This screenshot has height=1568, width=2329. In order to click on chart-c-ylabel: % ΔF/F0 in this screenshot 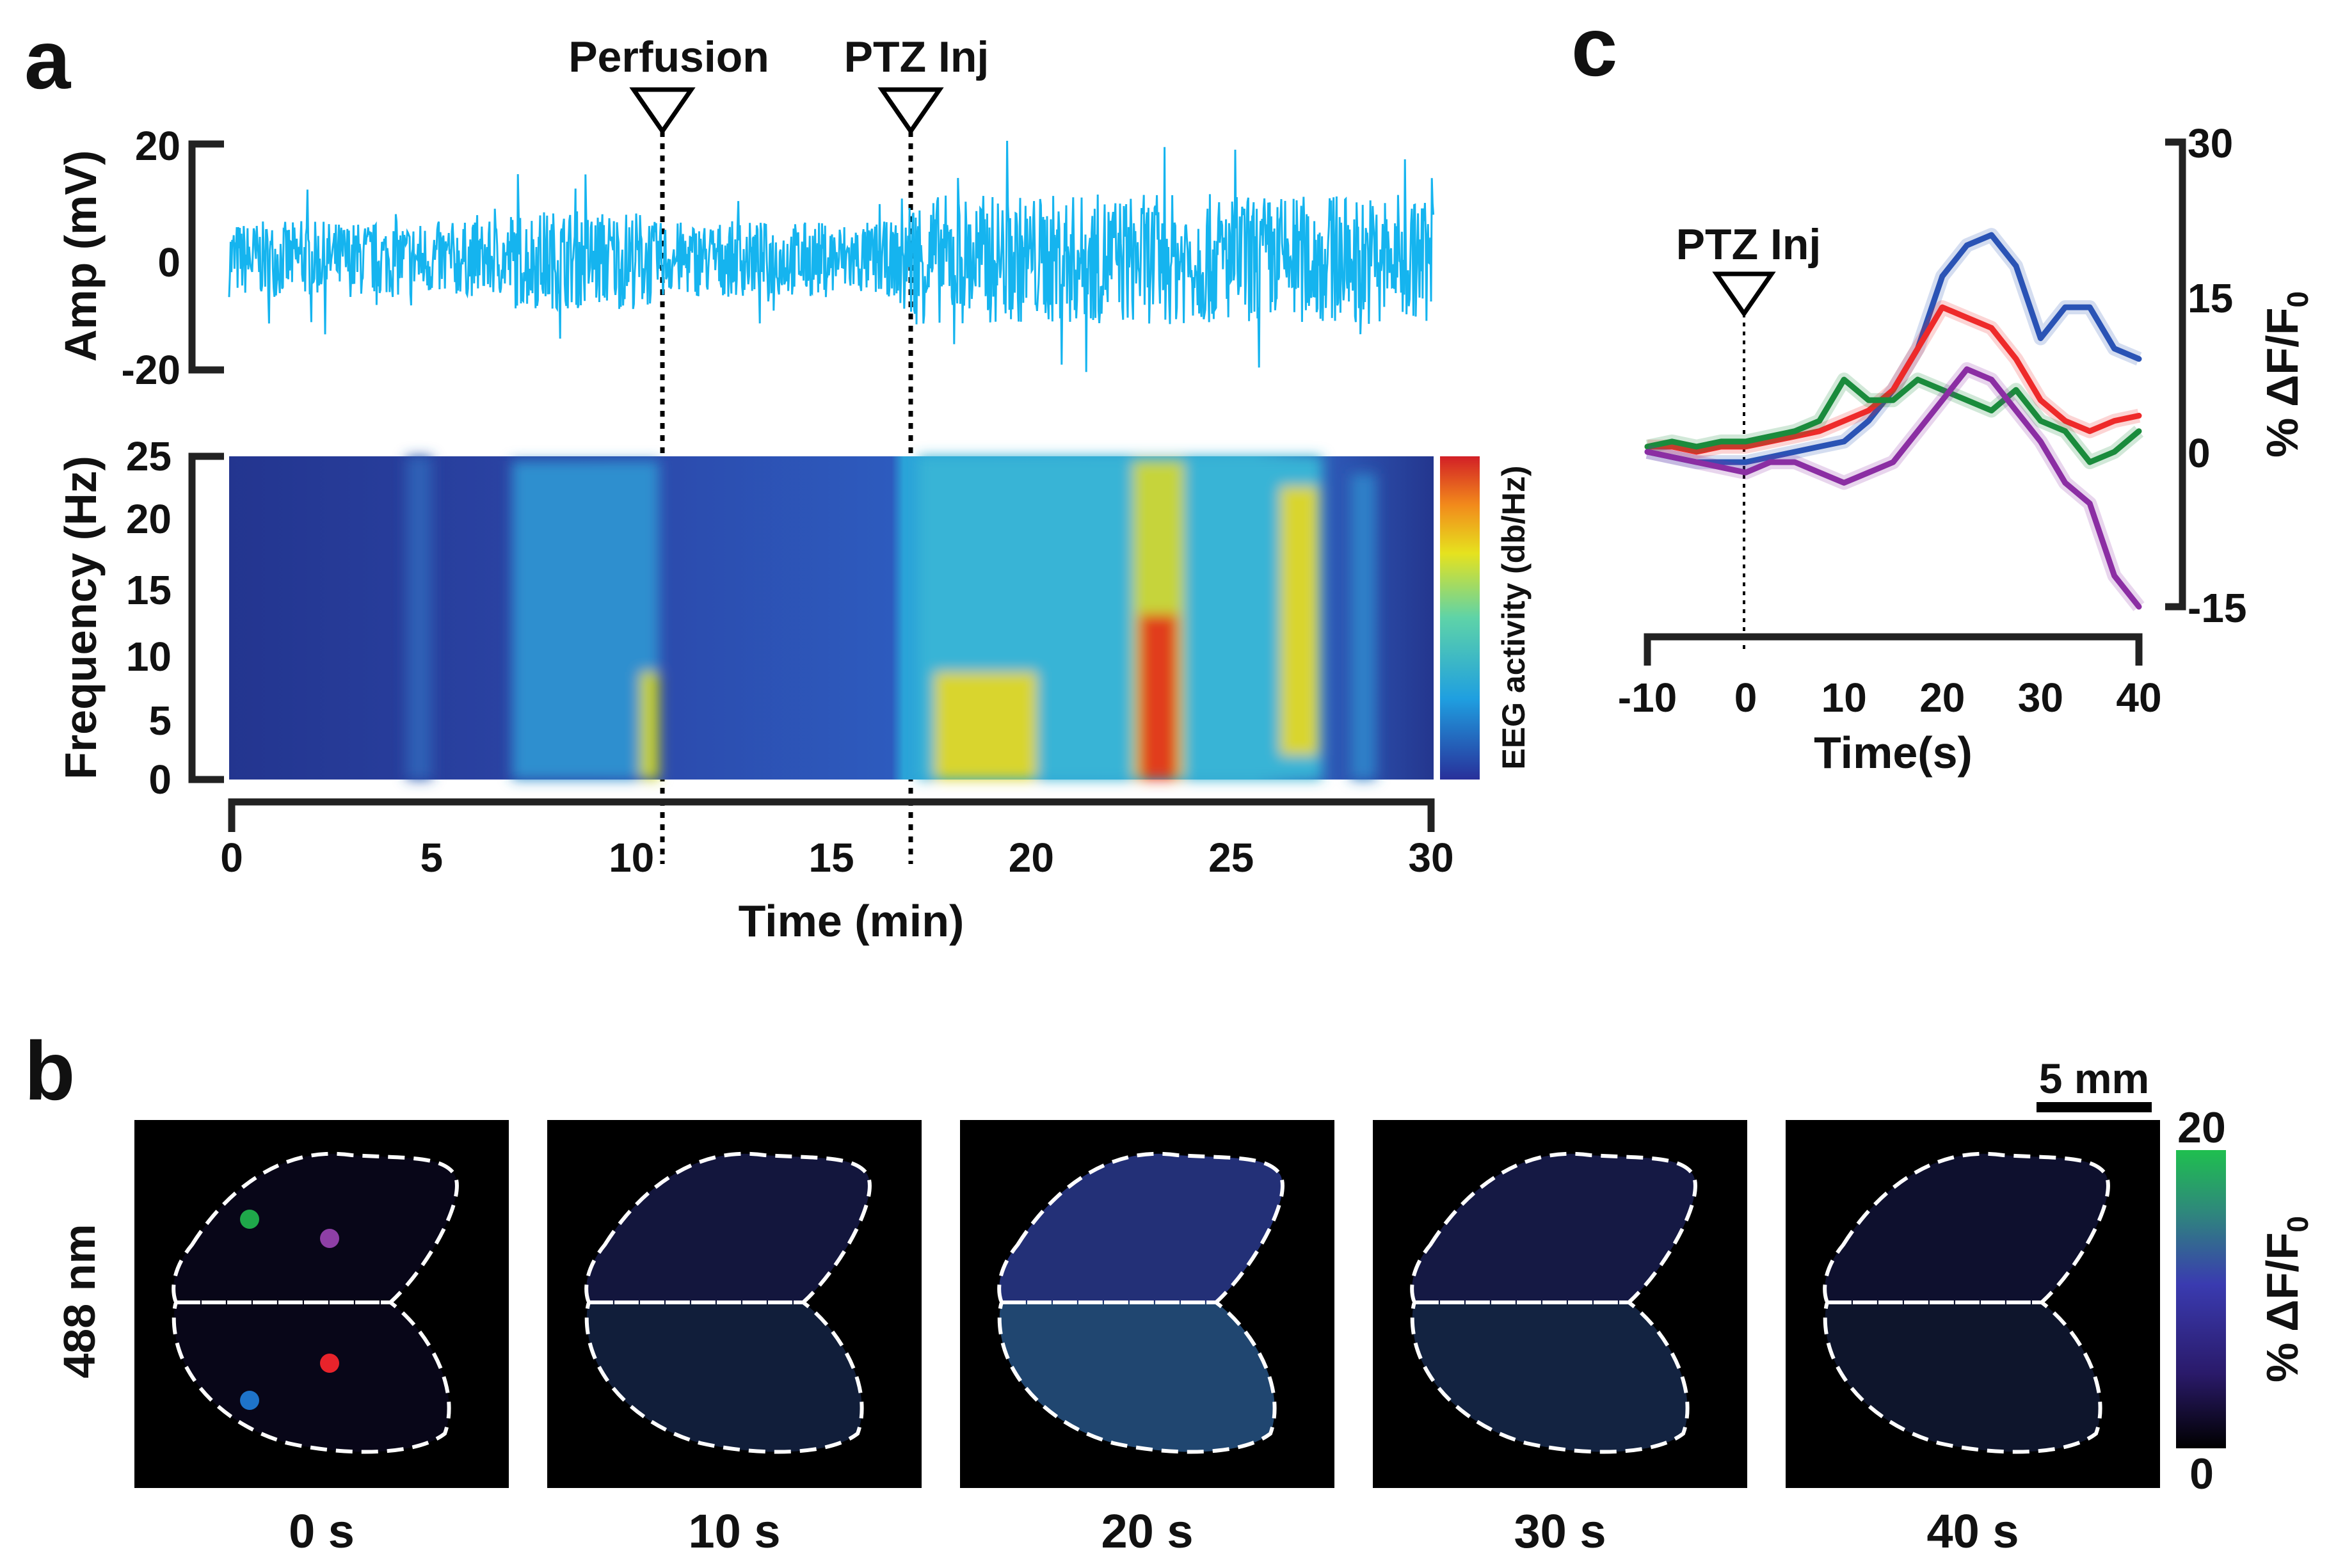, I will do `click(2285, 374)`.